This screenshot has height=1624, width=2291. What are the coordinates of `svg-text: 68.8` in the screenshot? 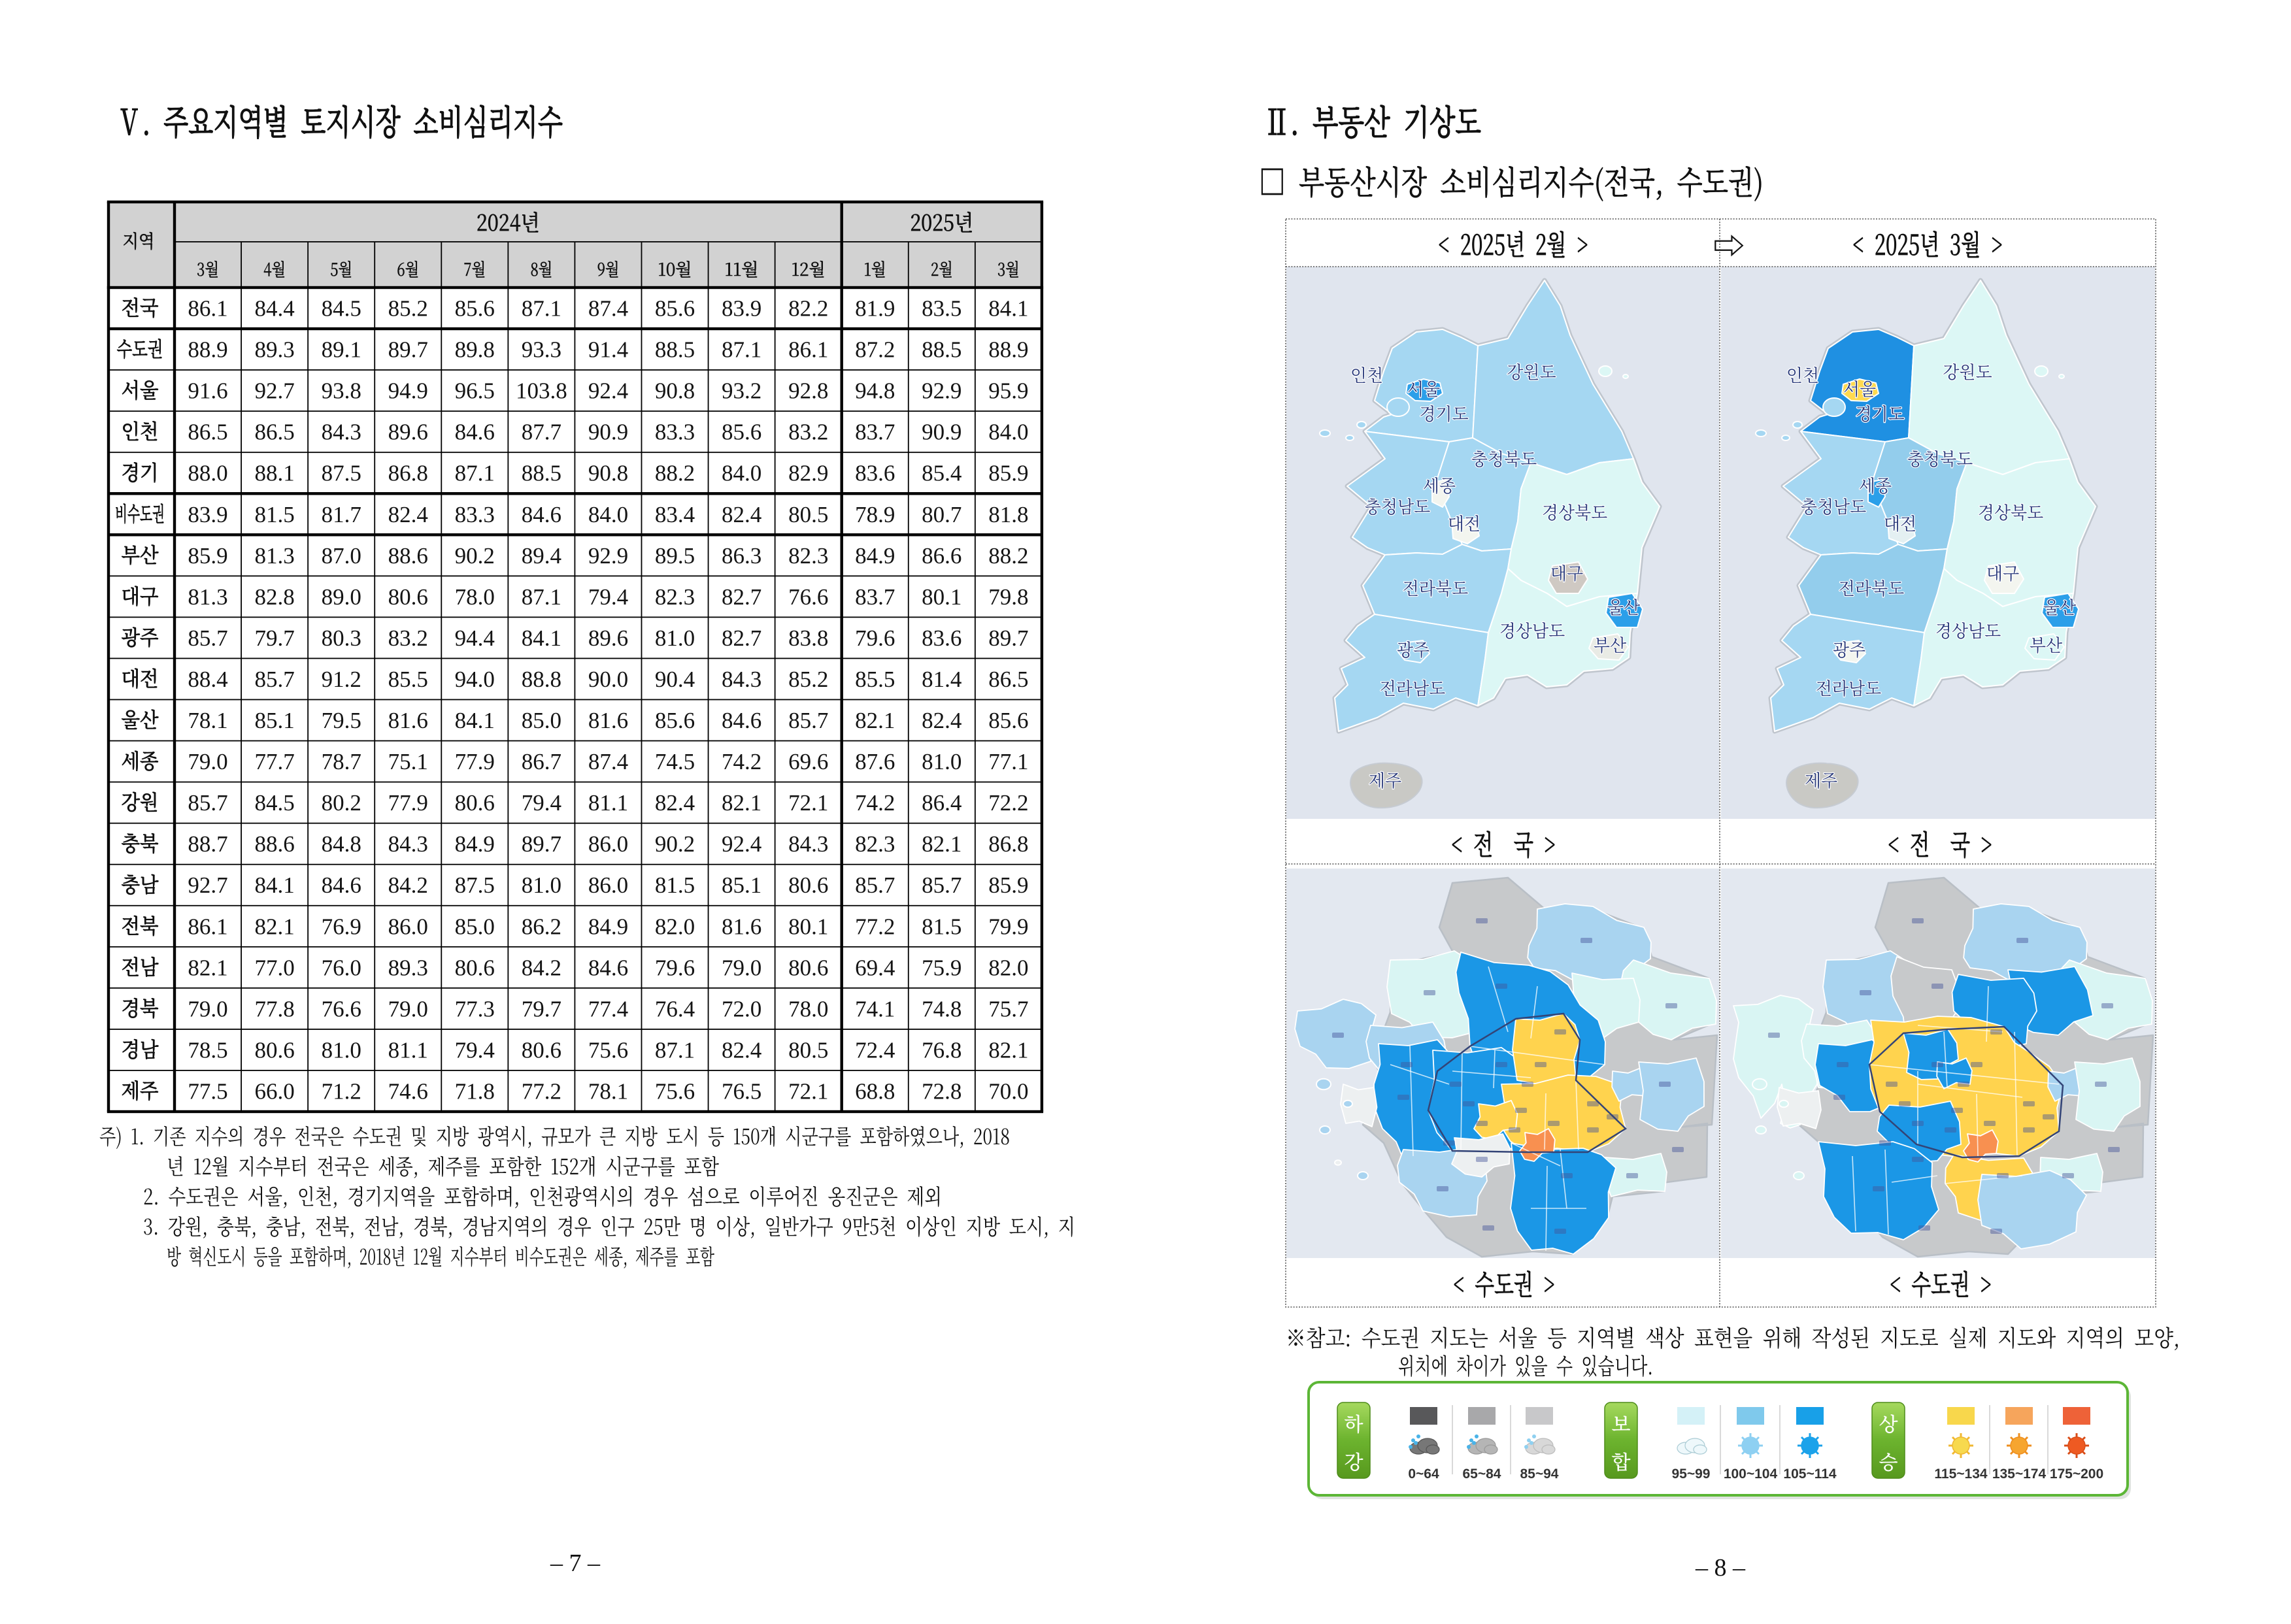 It's located at (875, 1091).